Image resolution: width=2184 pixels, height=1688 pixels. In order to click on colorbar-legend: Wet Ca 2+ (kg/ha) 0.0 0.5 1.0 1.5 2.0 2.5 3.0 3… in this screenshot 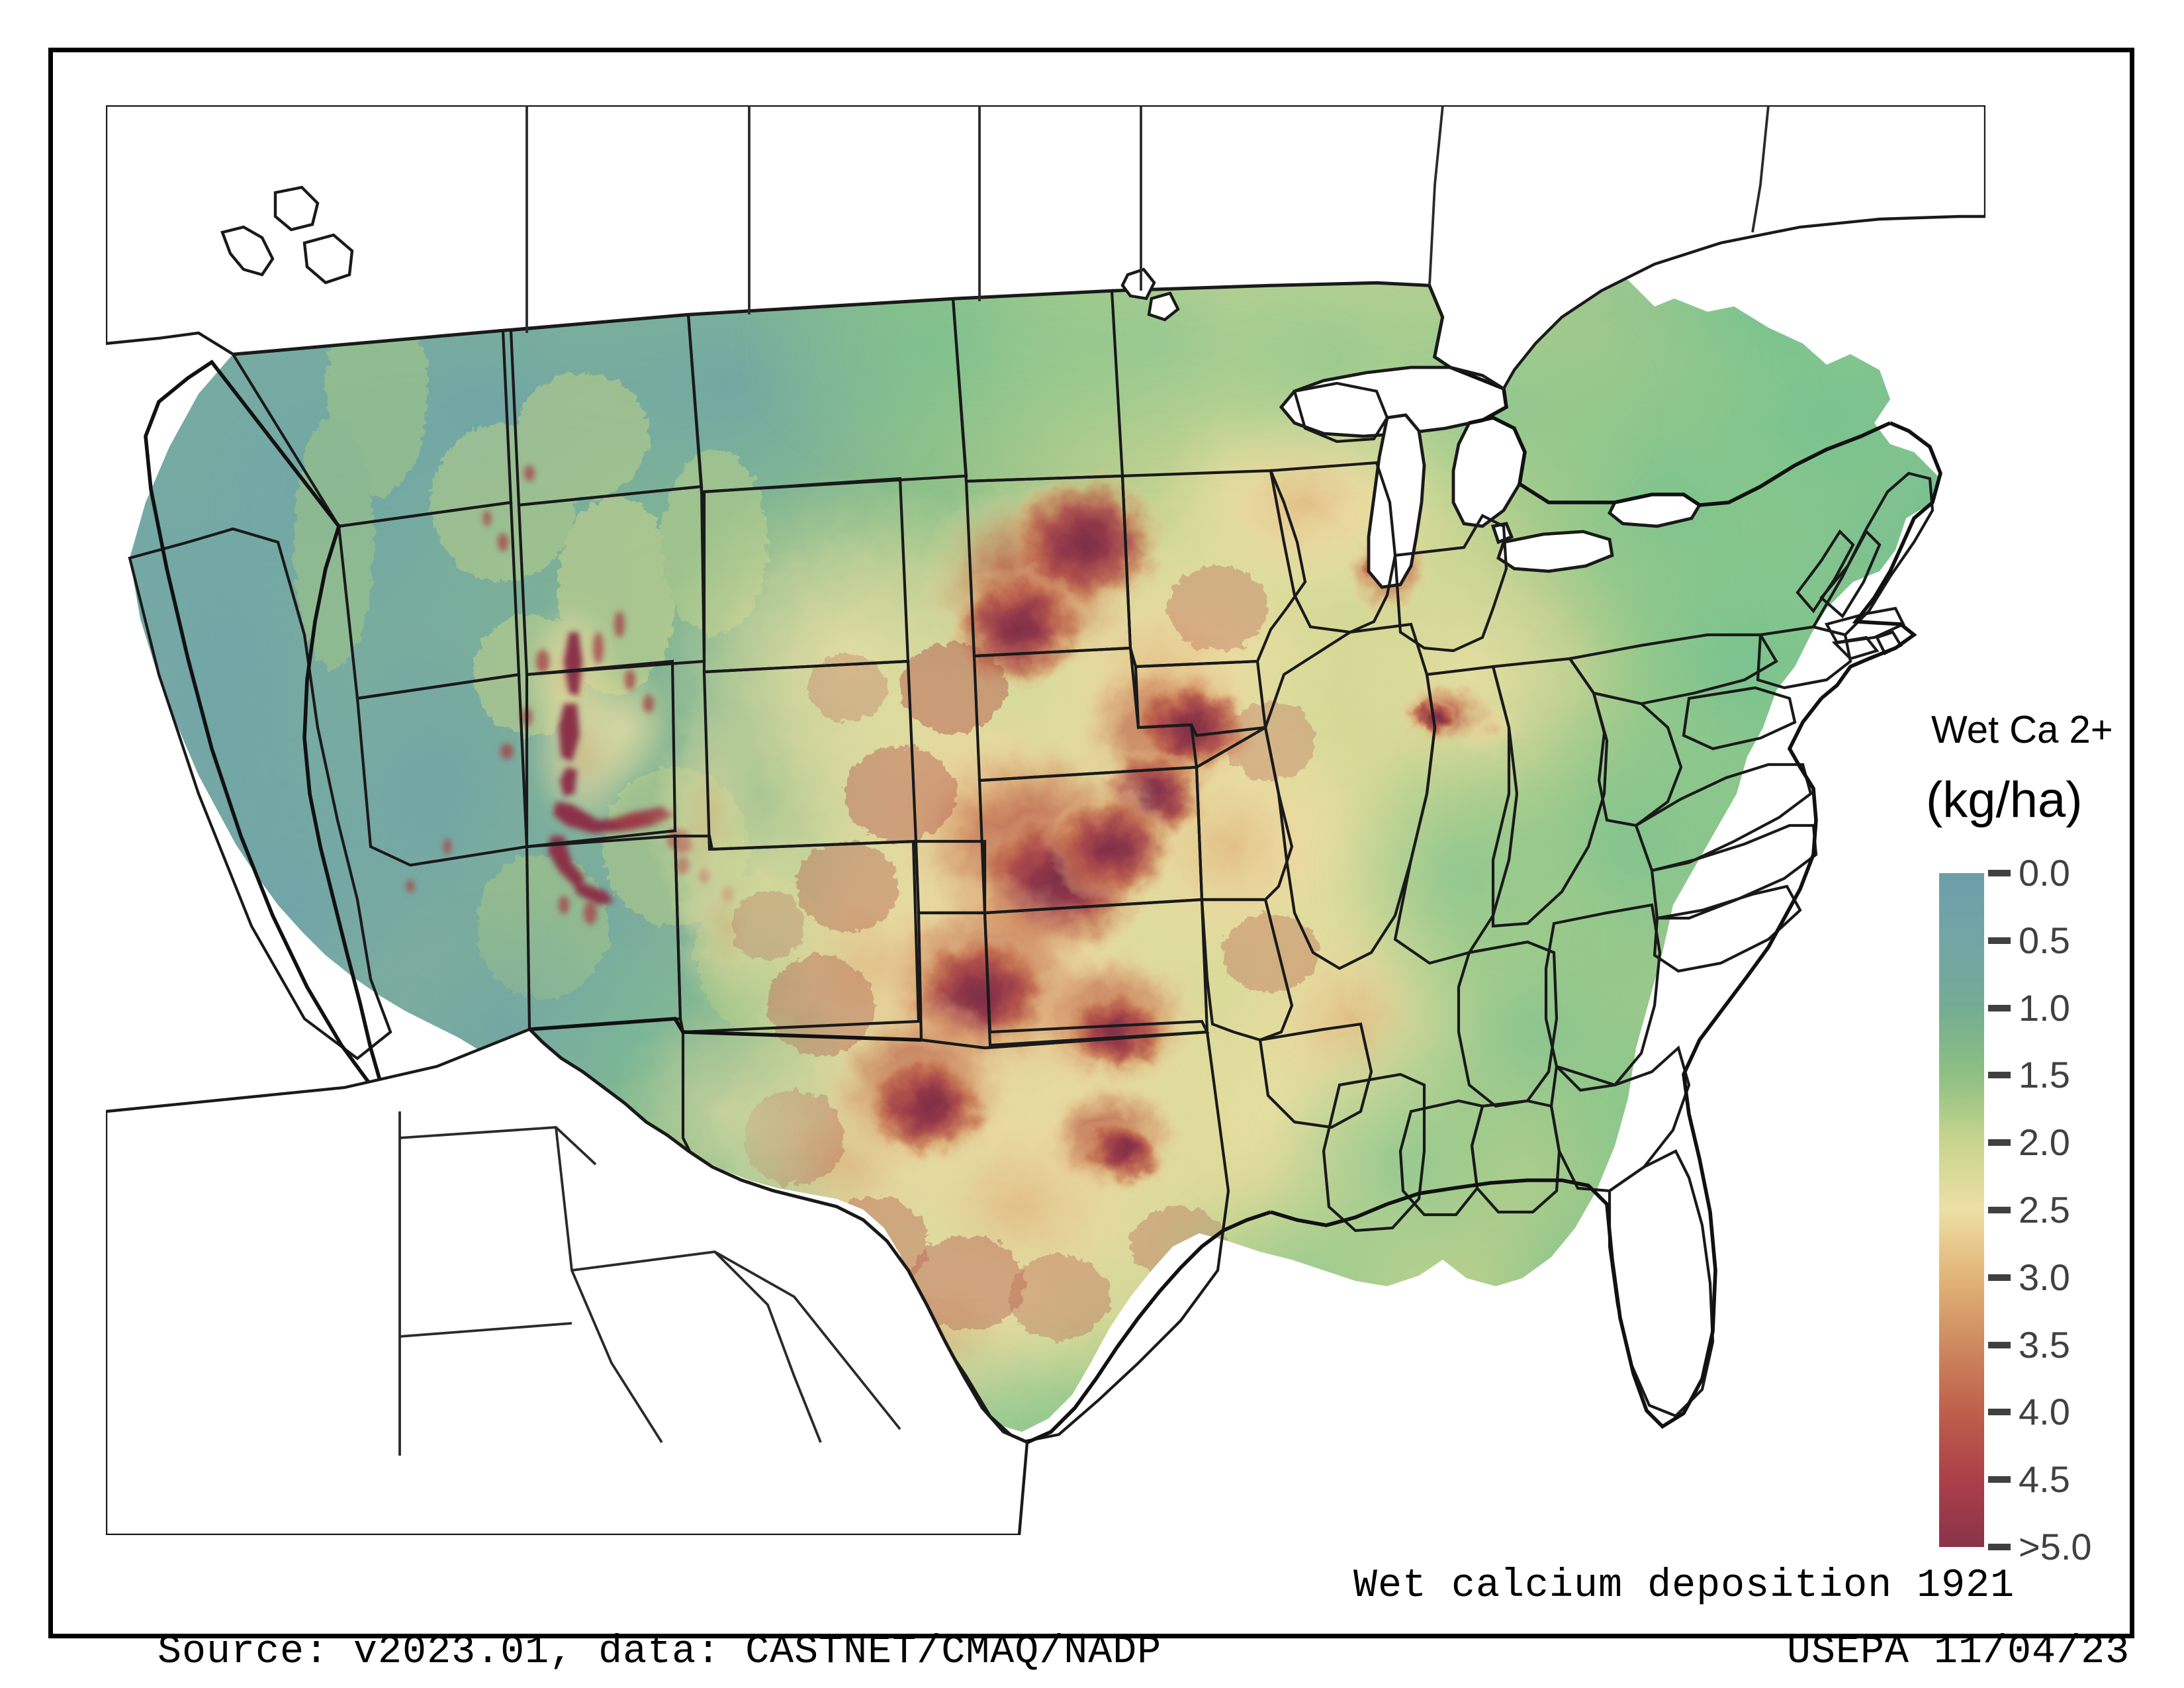, I will do `click(2038, 1137)`.